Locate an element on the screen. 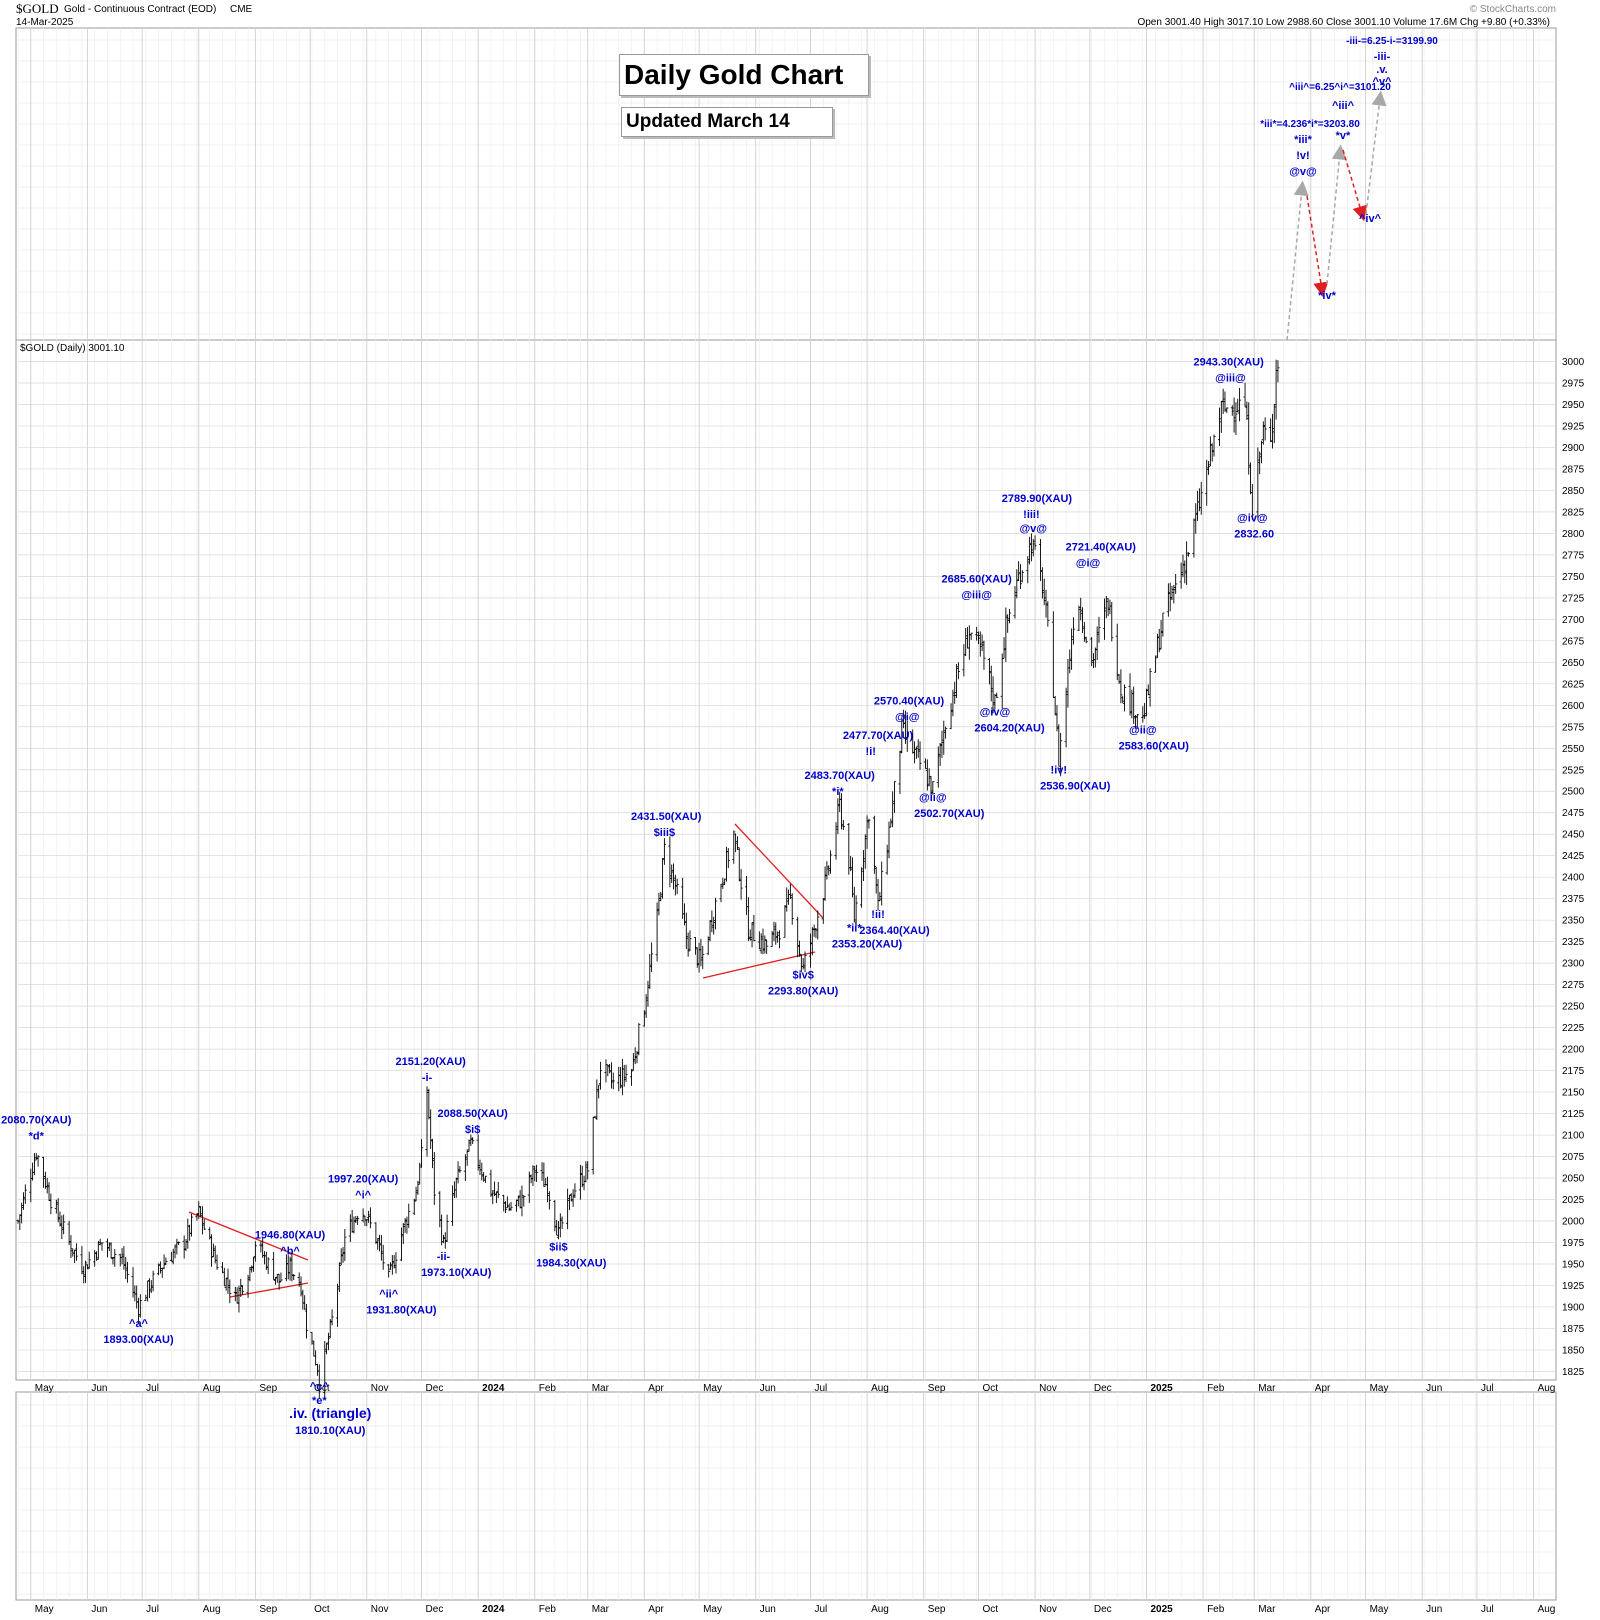 Image resolution: width=1600 pixels, height=1620 pixels. y-tick-label: 2025 is located at coordinates (1573, 1200).